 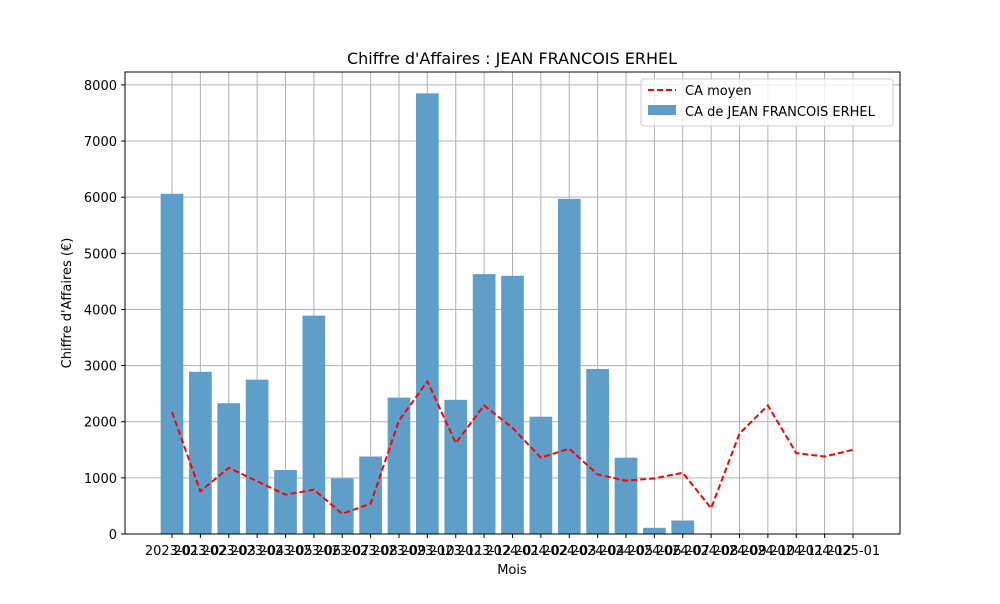 I want to click on y-tick-label: 0, so click(x=113, y=535).